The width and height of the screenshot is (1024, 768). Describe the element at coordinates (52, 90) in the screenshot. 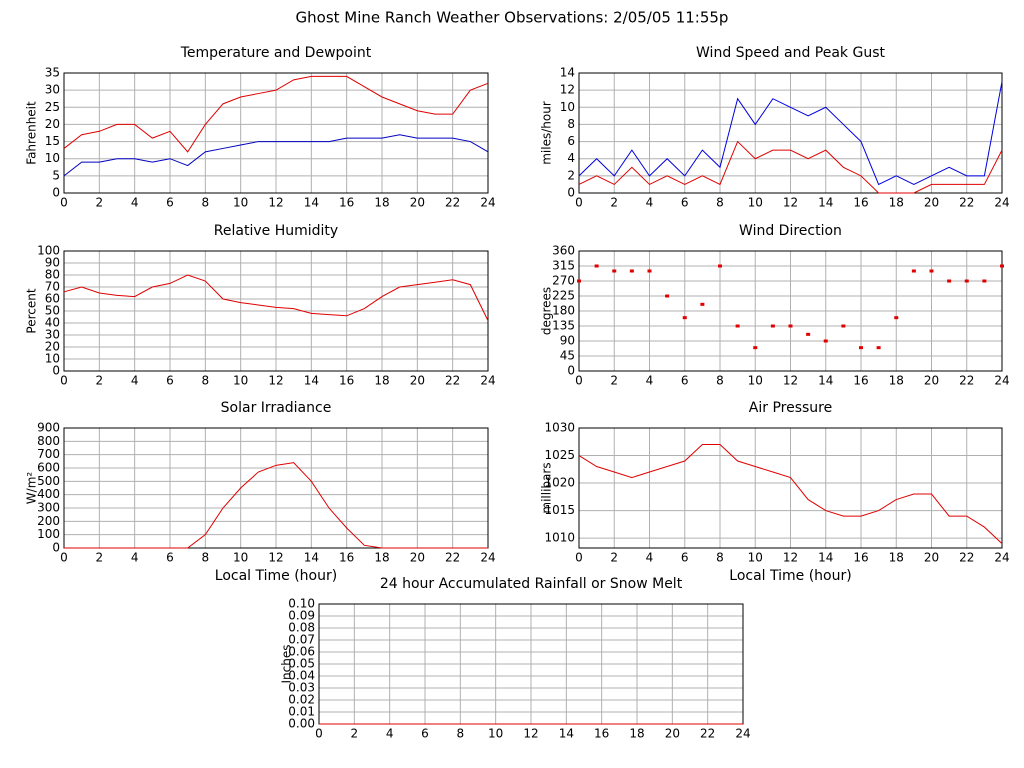

I see `y-tick-label: 30` at that location.